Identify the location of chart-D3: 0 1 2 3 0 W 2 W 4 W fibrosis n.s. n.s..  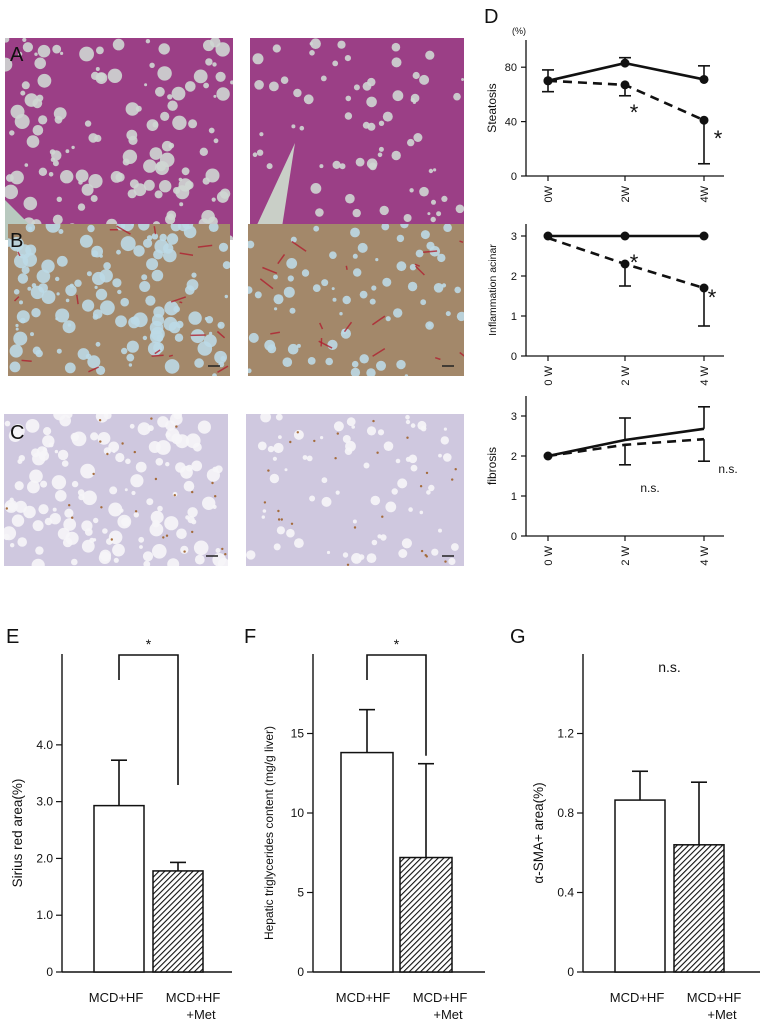
(611, 481).